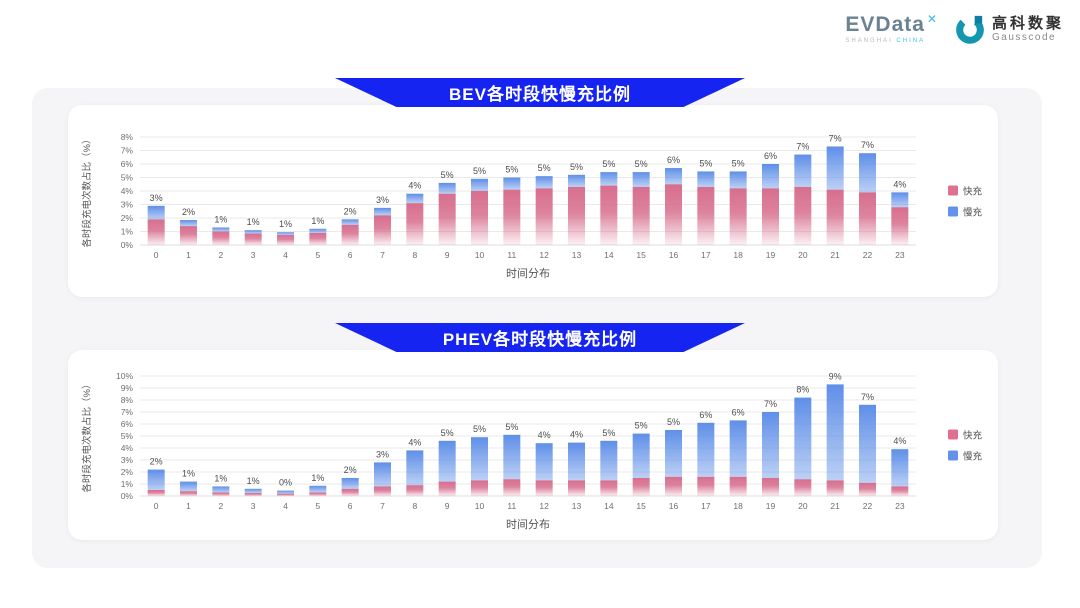  What do you see at coordinates (127, 436) in the screenshot?
I see `y-axis-tick-label: 5%` at bounding box center [127, 436].